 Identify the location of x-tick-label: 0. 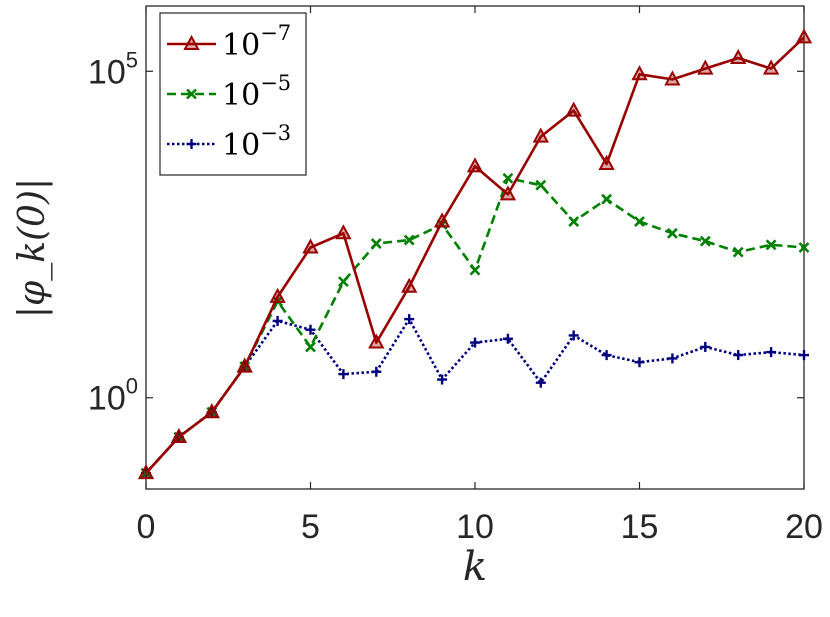
(146, 527).